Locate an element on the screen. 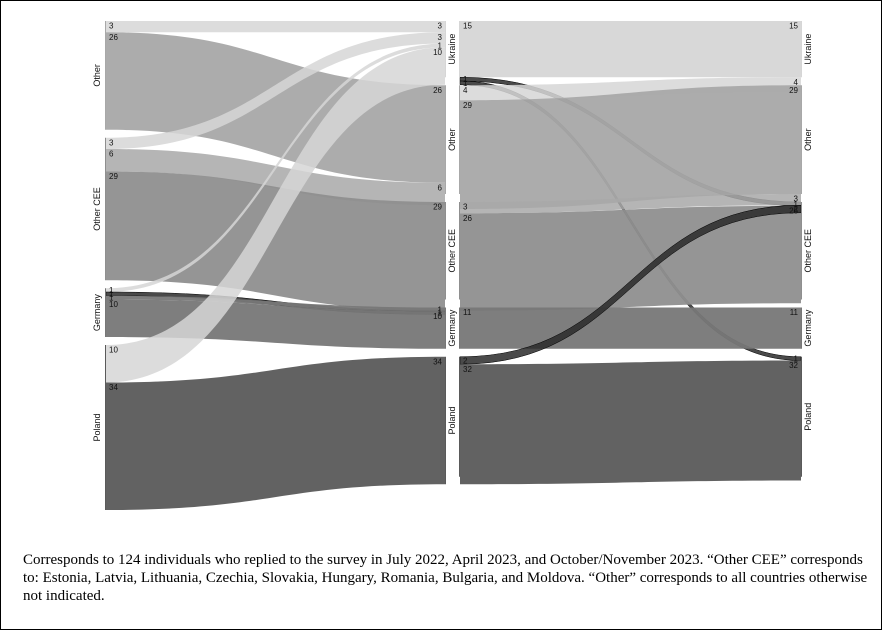  node-p1-right-poland is located at coordinates (445, 420).